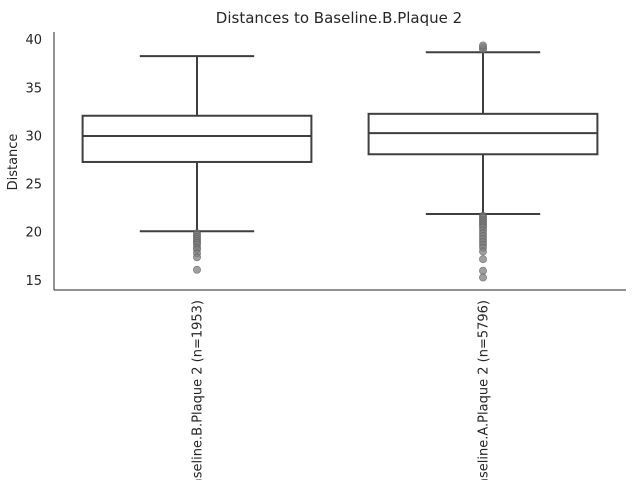 This screenshot has height=480, width=640. I want to click on y-axis-label: Distance, so click(13, 162).